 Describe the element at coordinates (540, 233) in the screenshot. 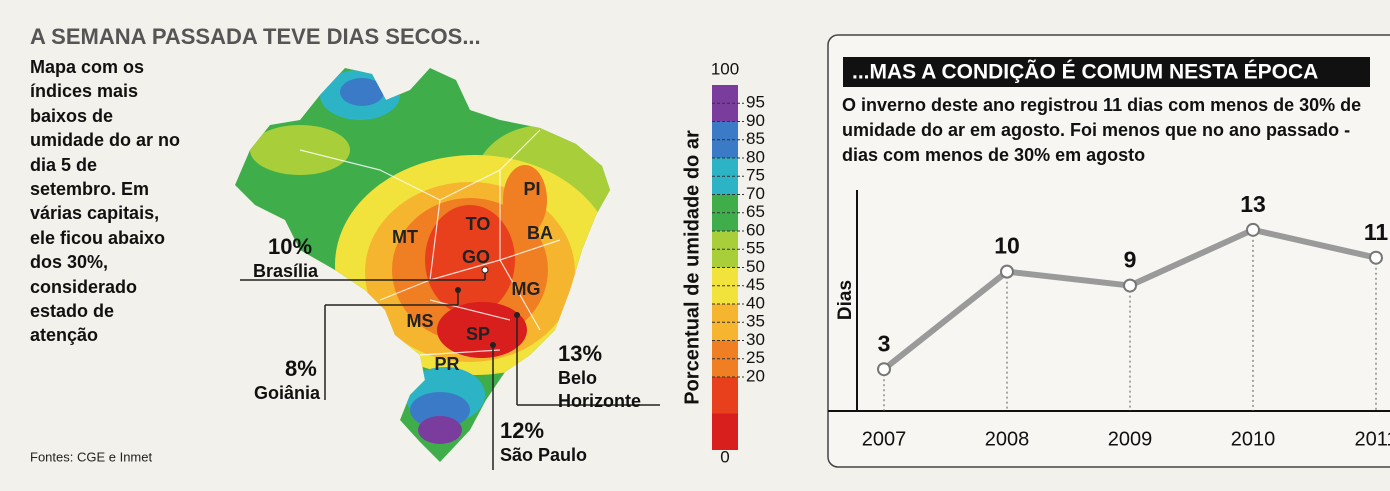

I see `state-label: BA` at that location.